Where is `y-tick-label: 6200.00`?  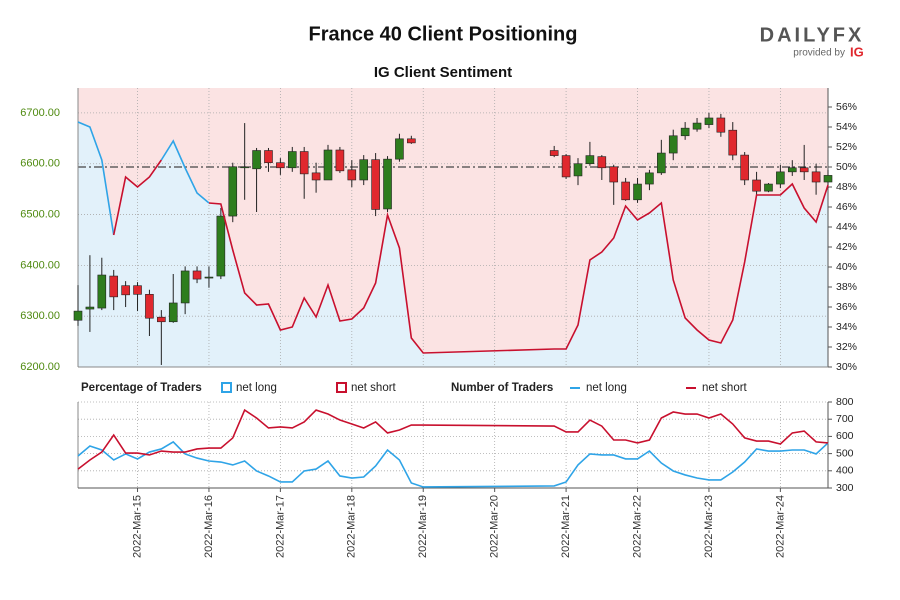
y-tick-label: 6200.00 is located at coordinates (40, 367).